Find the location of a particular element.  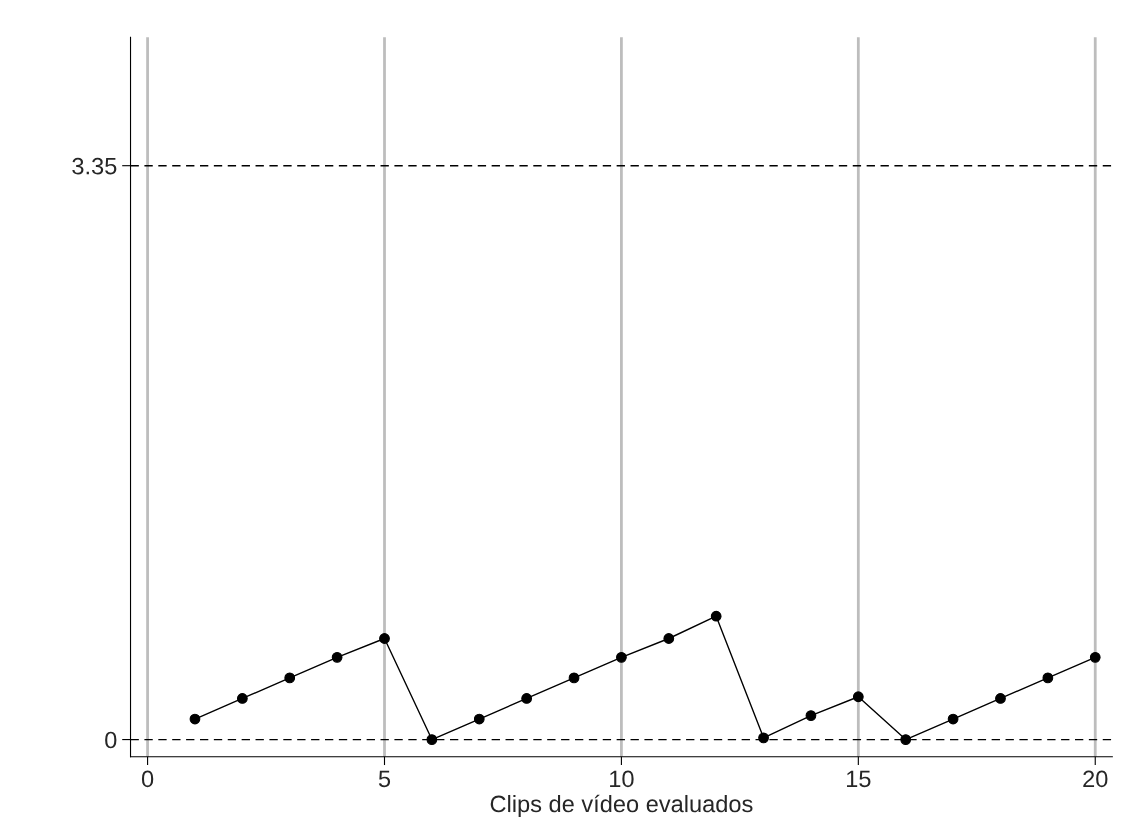

x-tick-label: 5 is located at coordinates (384, 779).